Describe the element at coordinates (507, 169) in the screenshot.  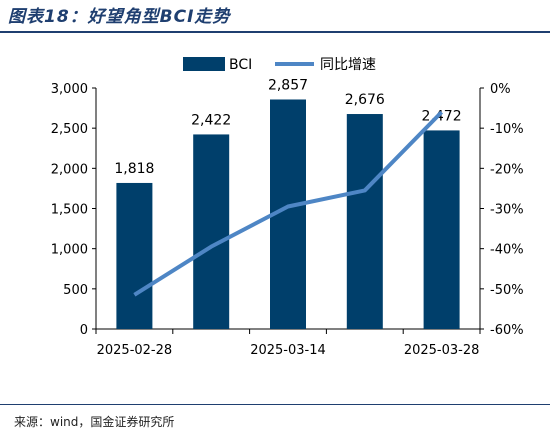
I see `right-axis-tick-label: -20%` at that location.